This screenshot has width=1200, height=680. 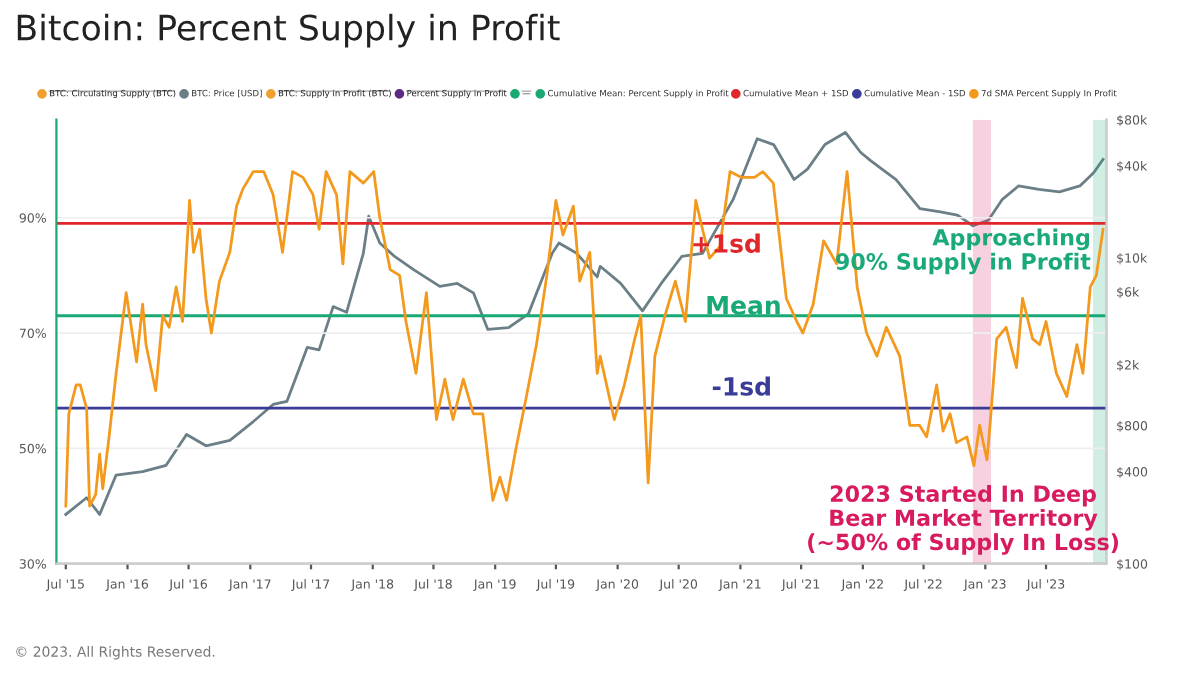 What do you see at coordinates (743, 305) in the screenshot?
I see `annotation: Mean` at bounding box center [743, 305].